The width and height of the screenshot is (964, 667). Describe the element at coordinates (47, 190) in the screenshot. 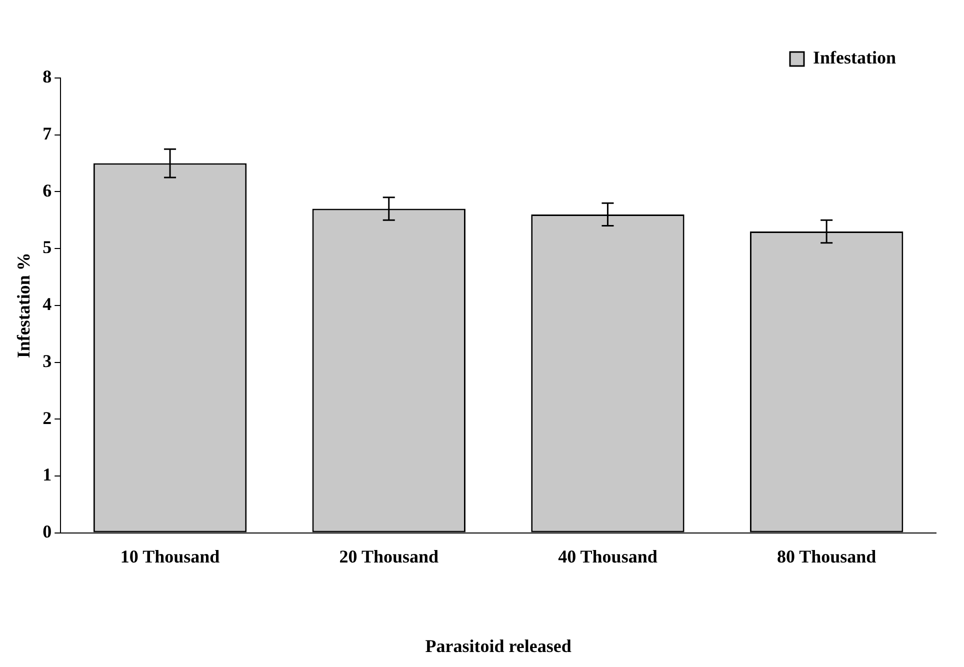

I see `y-tick-label: 6` at that location.